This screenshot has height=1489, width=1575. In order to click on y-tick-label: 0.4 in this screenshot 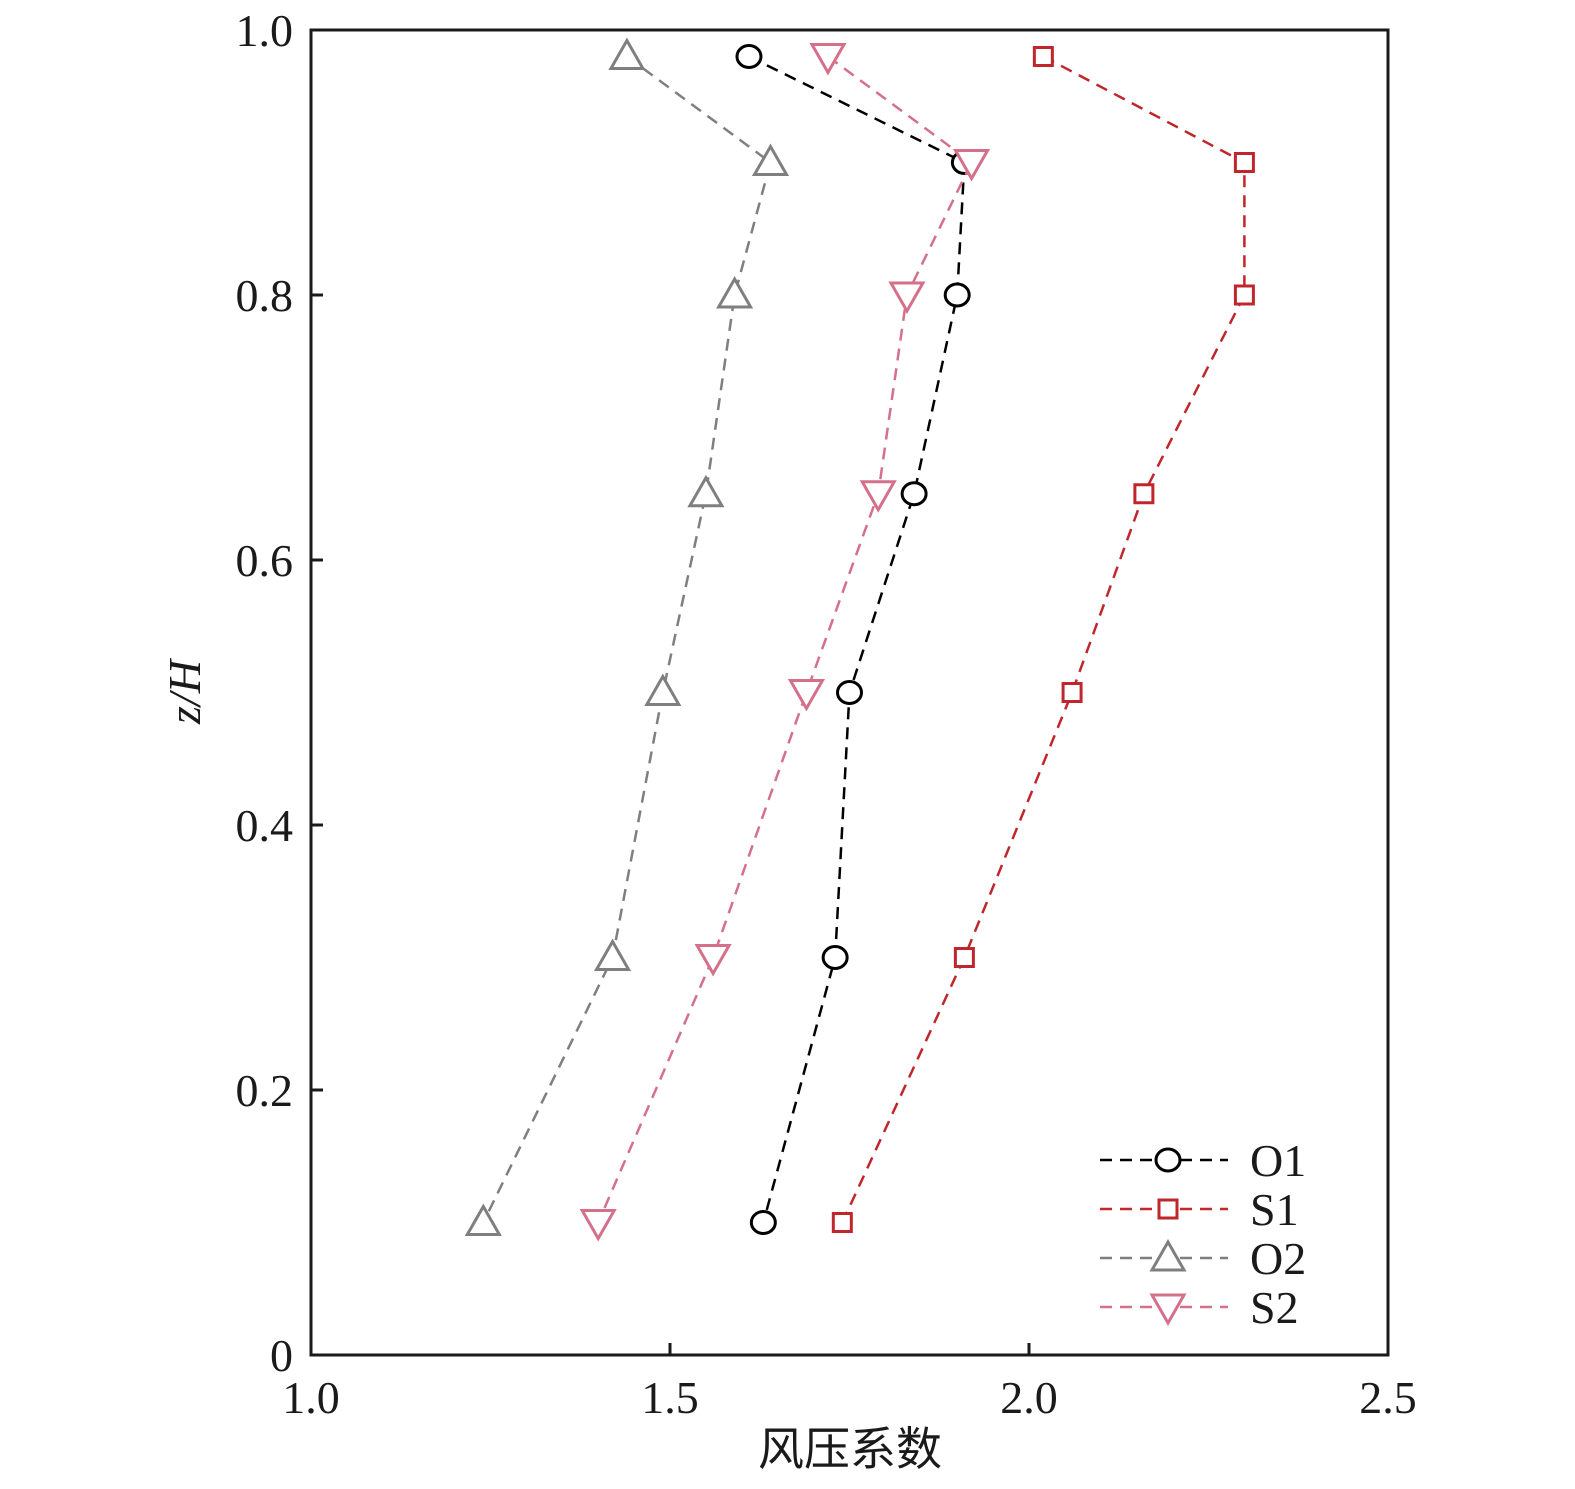, I will do `click(265, 825)`.